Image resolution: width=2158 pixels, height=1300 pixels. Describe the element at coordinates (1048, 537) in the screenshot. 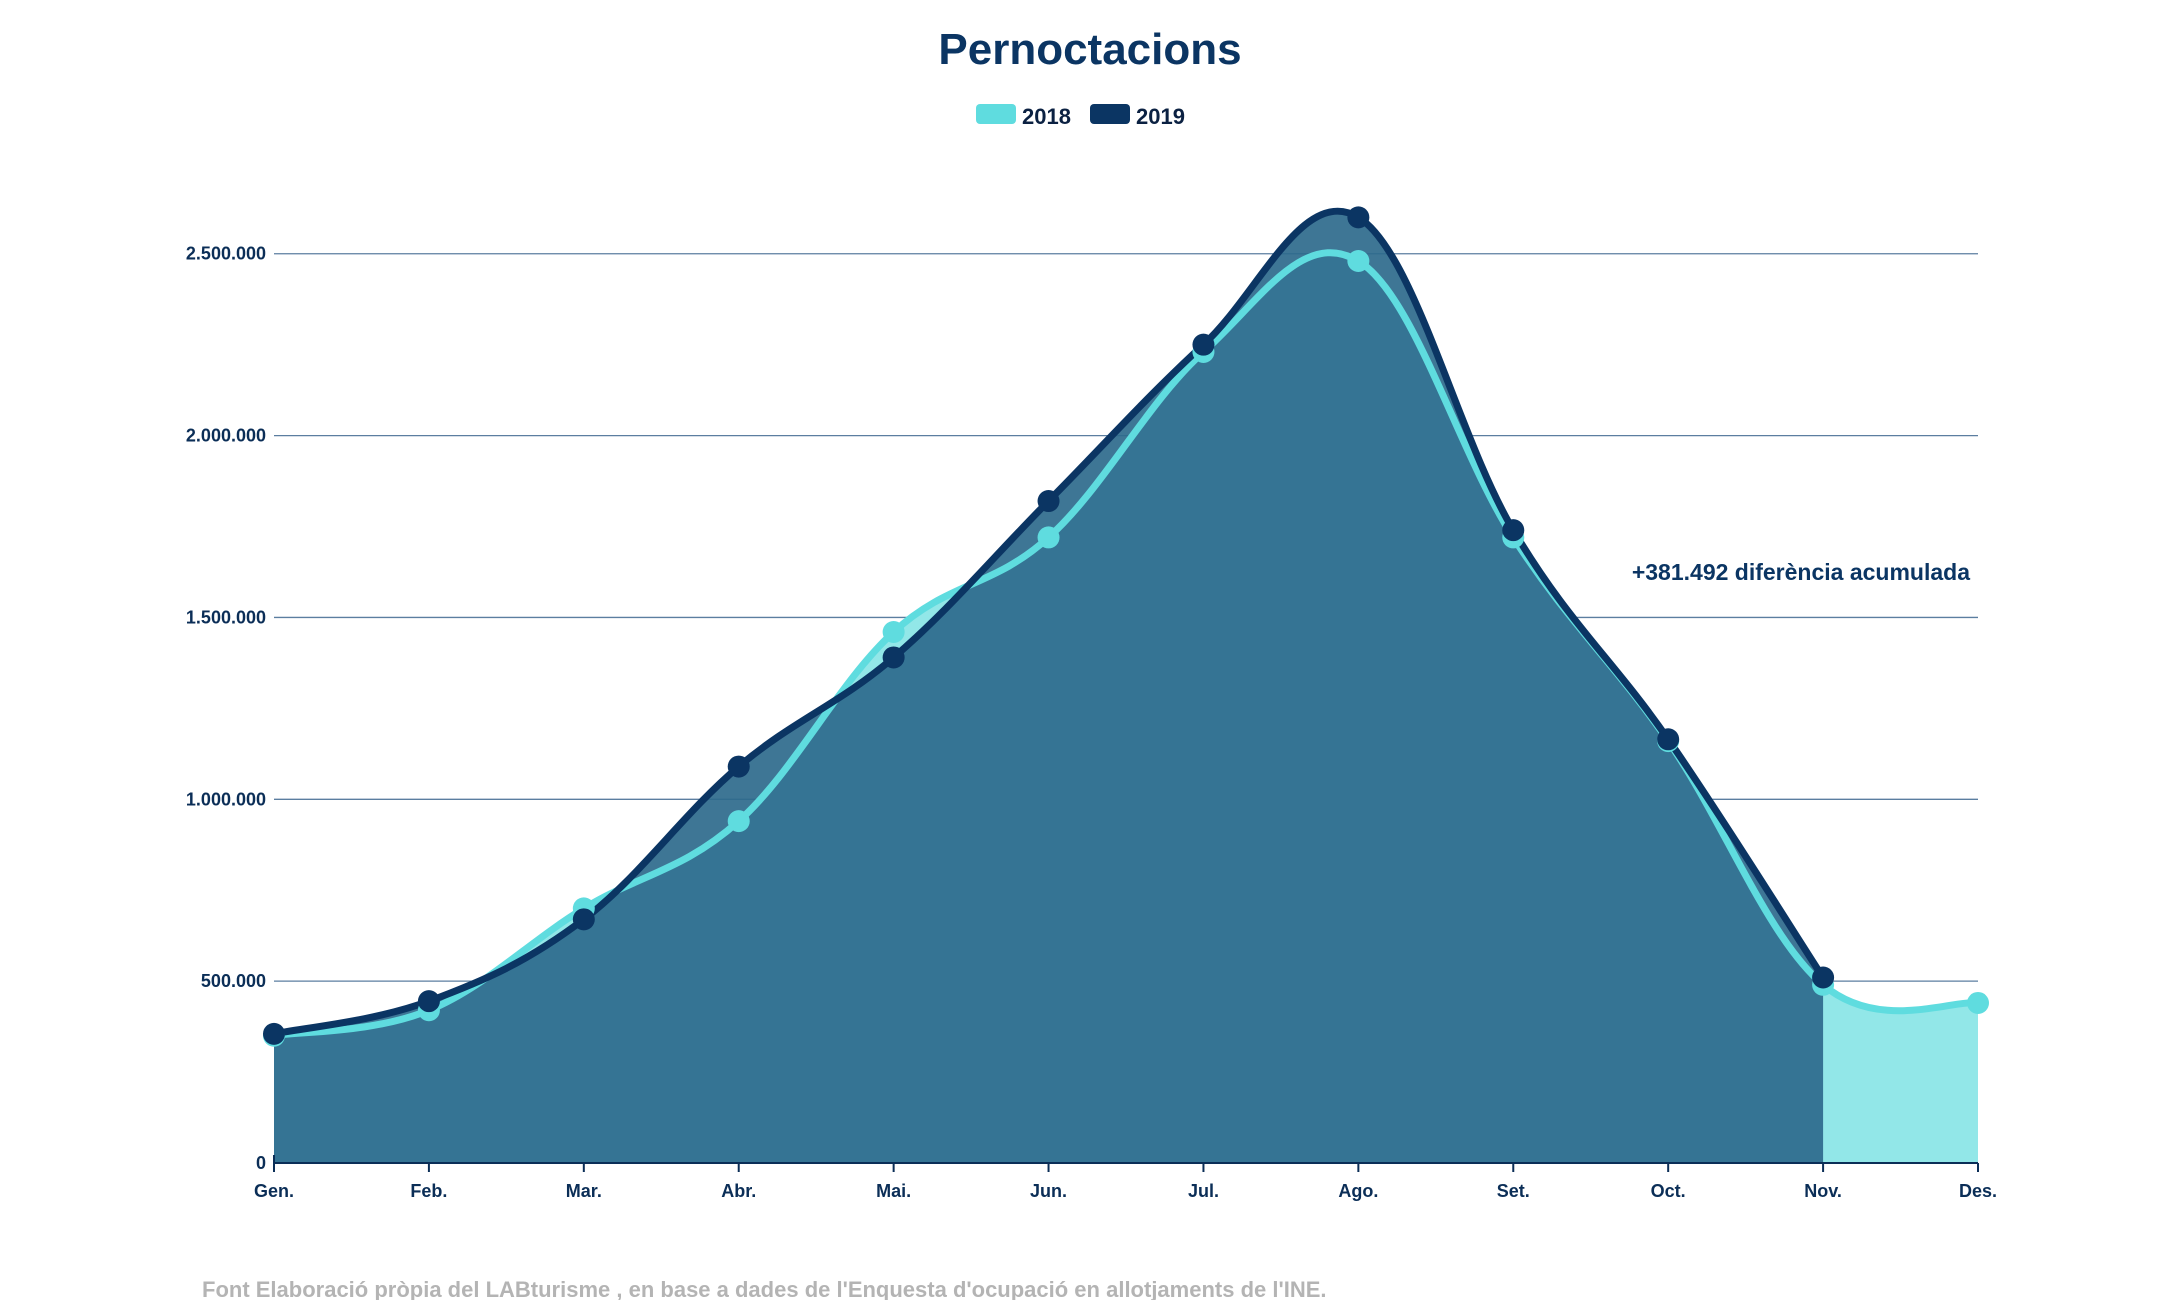

I see `point-2018-Jun.` at that location.